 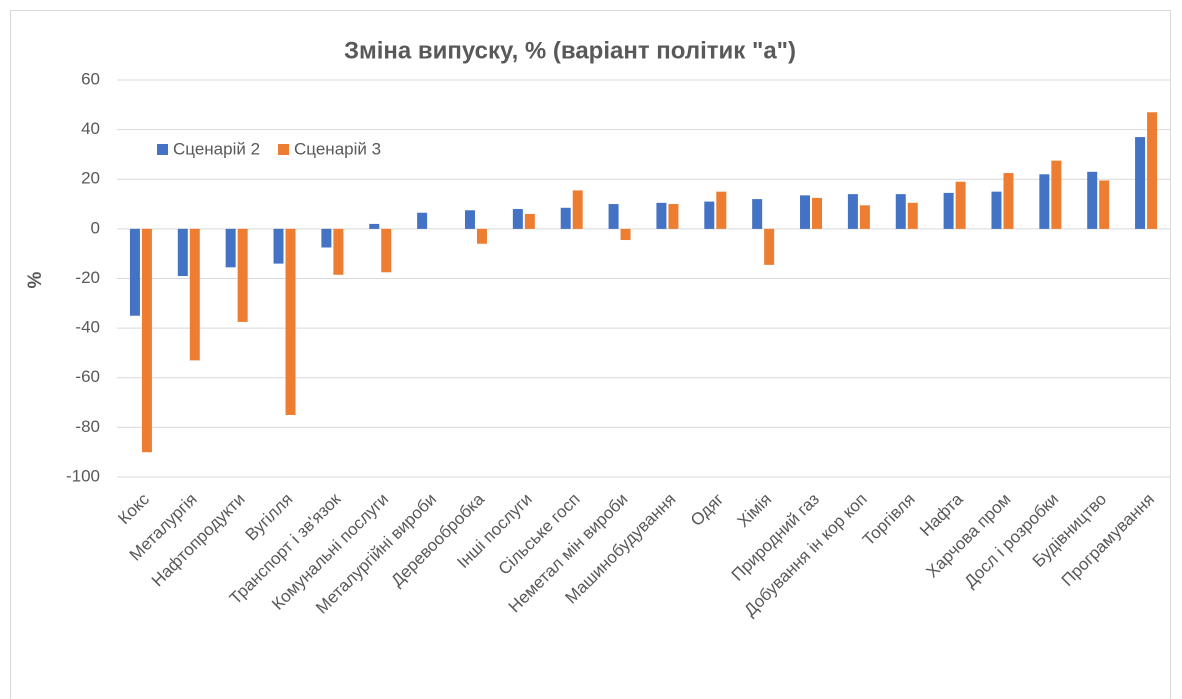 I want to click on legend-label: Сценарій 3, so click(x=337, y=148).